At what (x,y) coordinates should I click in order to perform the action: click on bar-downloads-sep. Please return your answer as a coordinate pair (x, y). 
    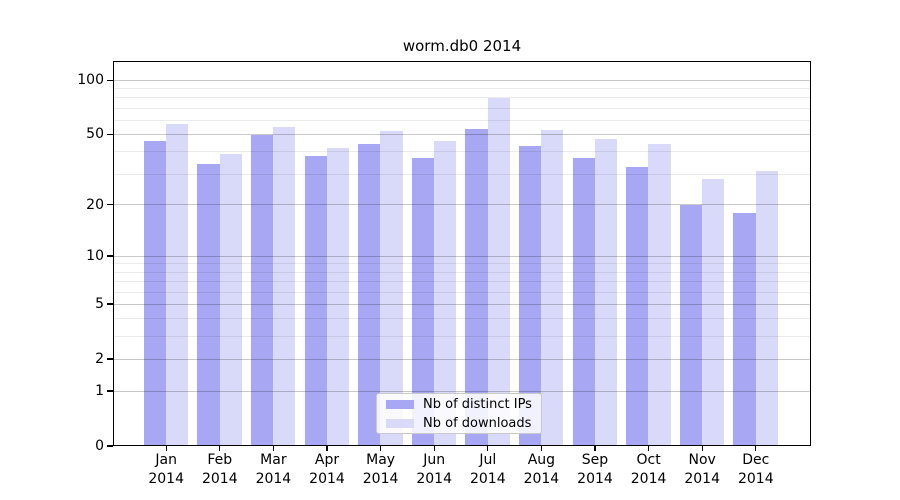
    Looking at the image, I should click on (606, 292).